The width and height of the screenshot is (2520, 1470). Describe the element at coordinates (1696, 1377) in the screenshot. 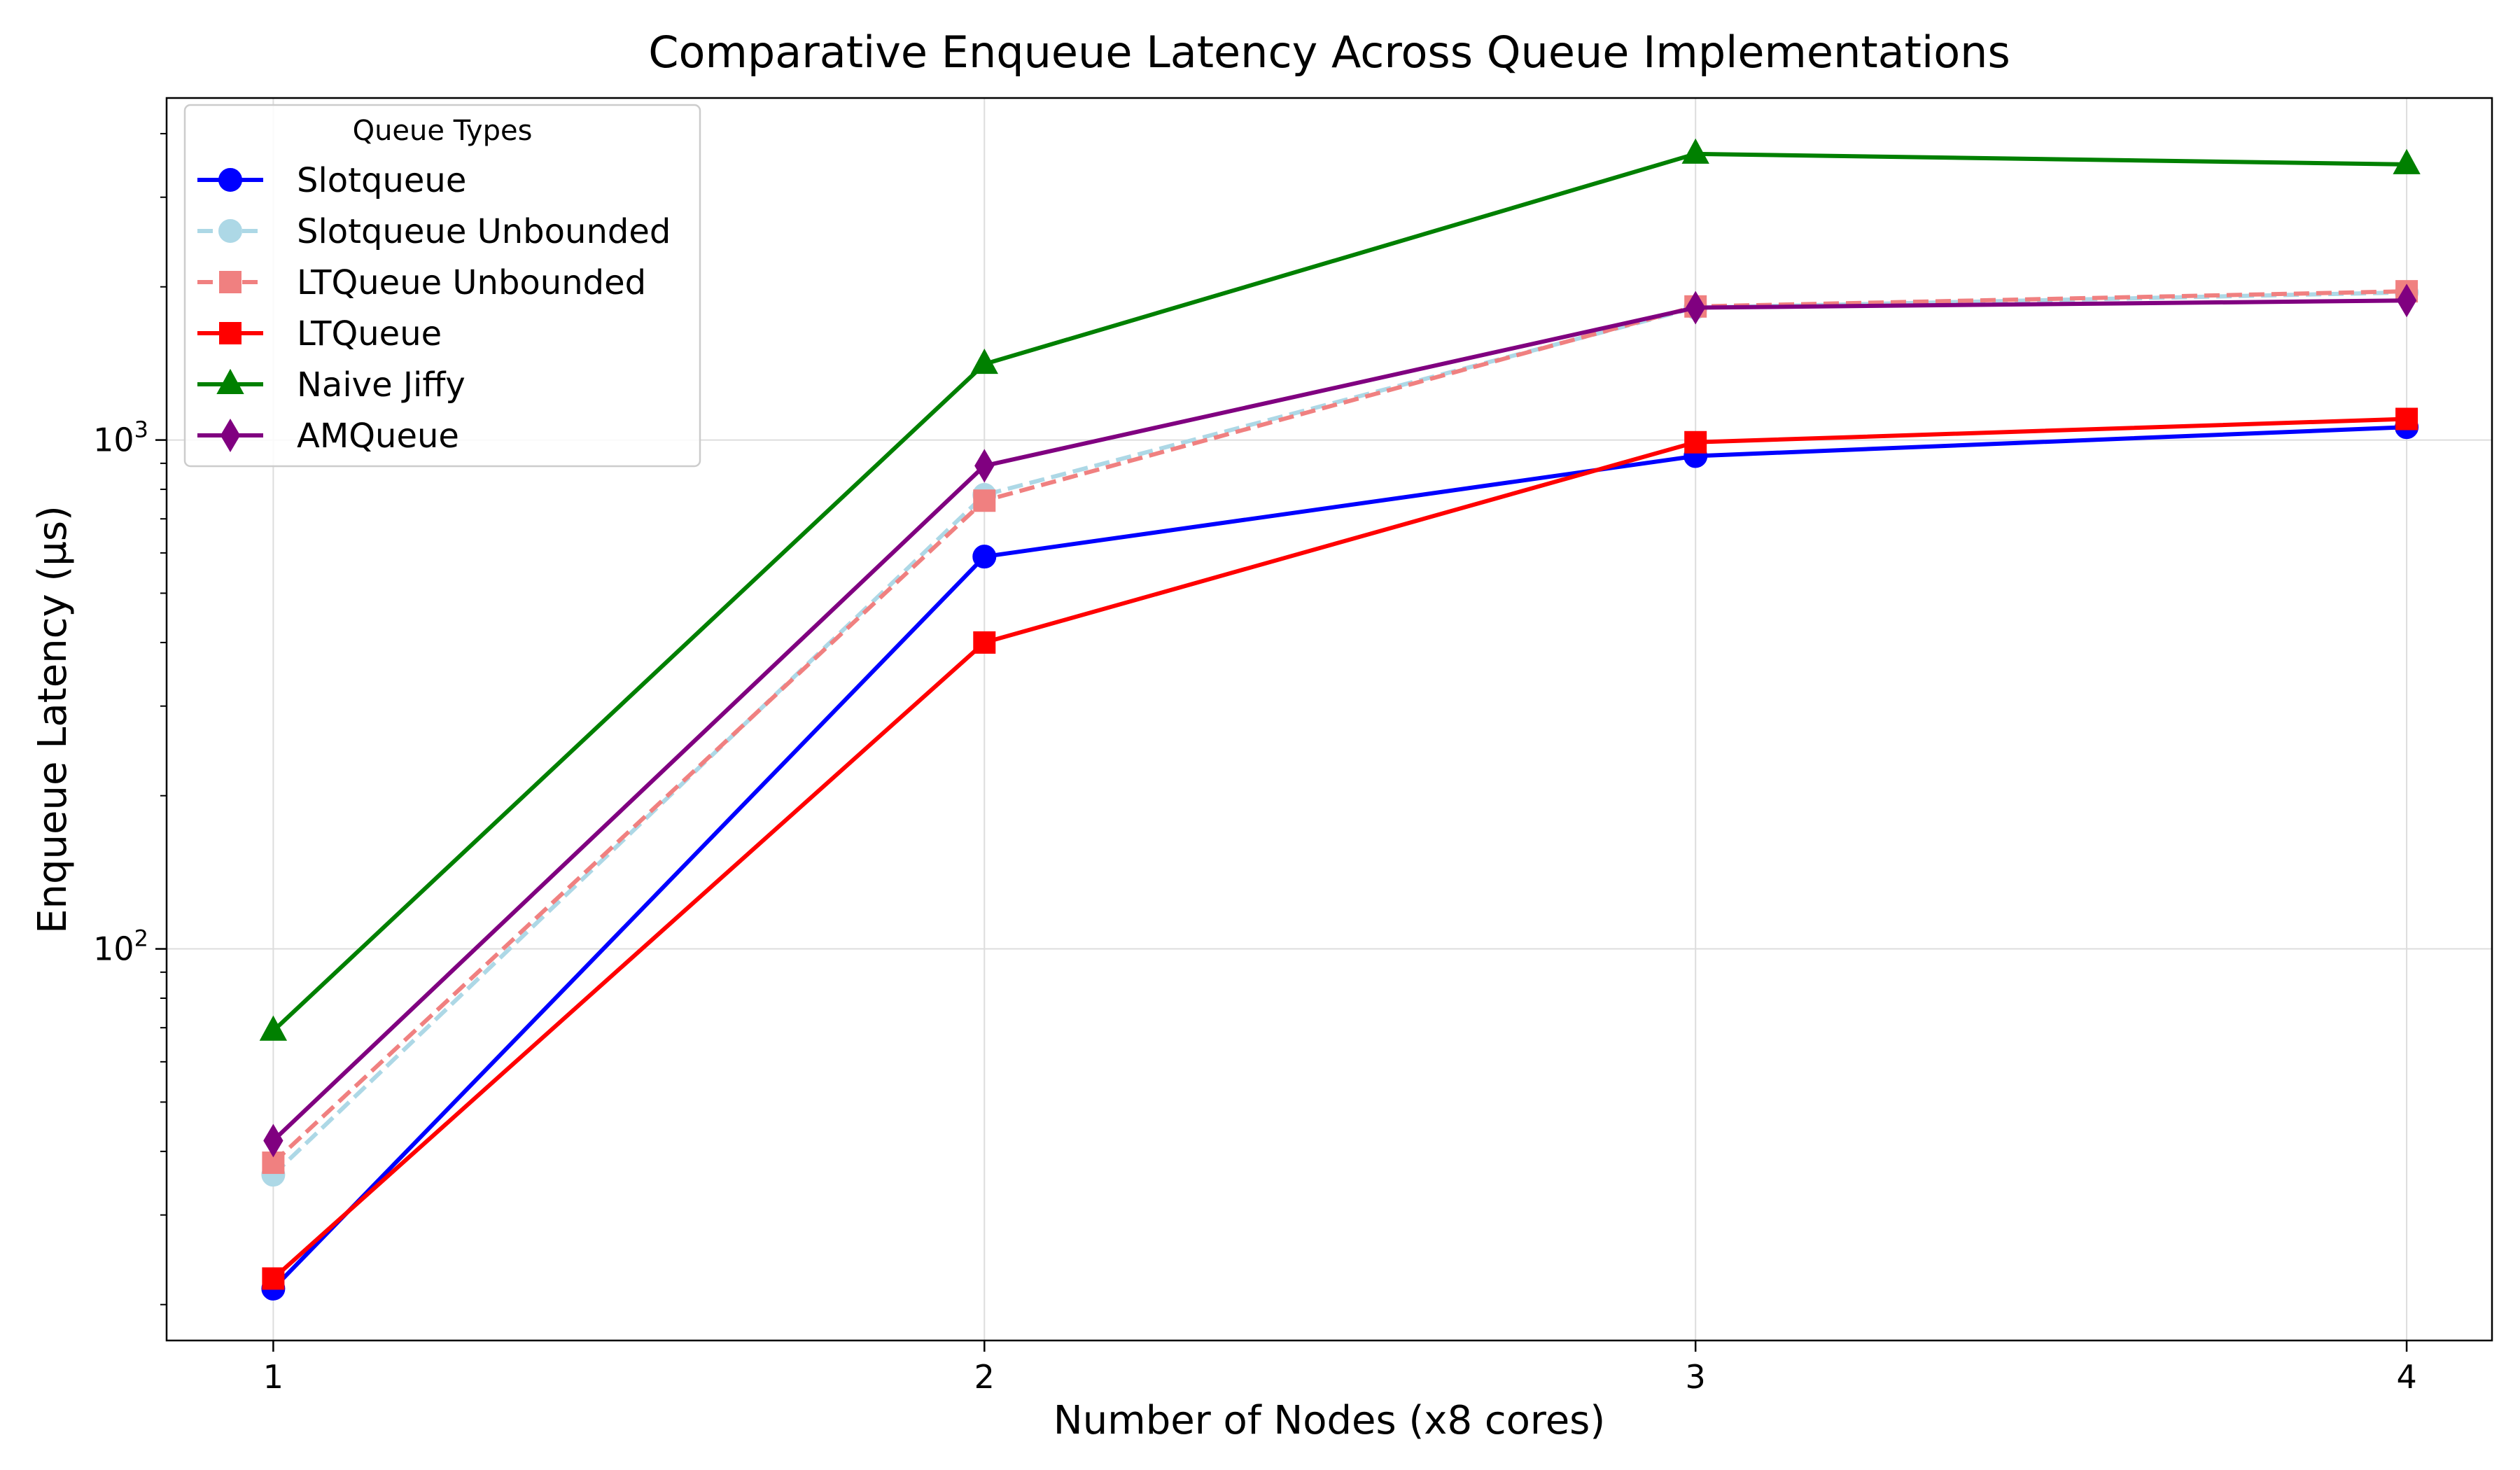

I see `x-tick-label: 3` at that location.